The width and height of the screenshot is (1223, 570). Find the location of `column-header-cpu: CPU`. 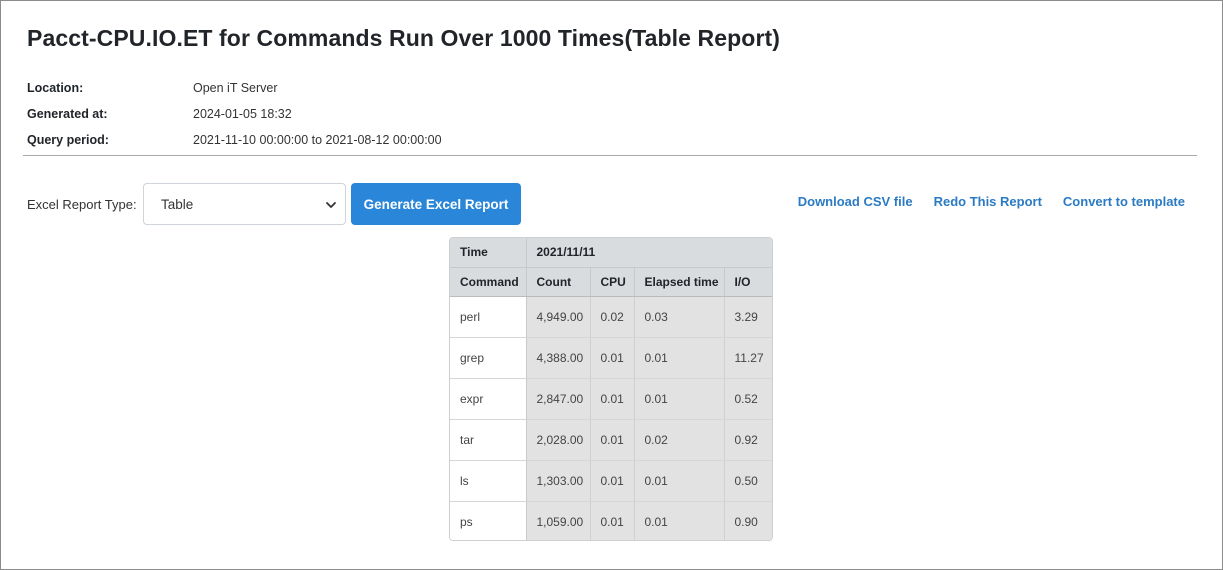

column-header-cpu: CPU is located at coordinates (611, 282).